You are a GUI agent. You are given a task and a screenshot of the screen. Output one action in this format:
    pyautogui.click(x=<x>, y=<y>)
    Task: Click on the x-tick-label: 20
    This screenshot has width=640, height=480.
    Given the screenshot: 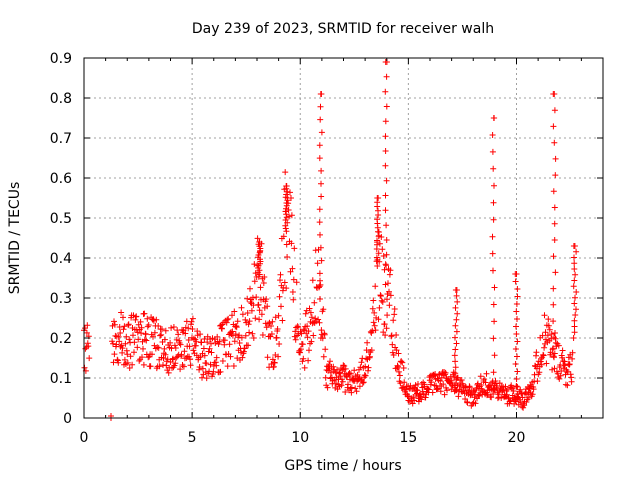 What is the action you would take?
    pyautogui.click(x=517, y=438)
    